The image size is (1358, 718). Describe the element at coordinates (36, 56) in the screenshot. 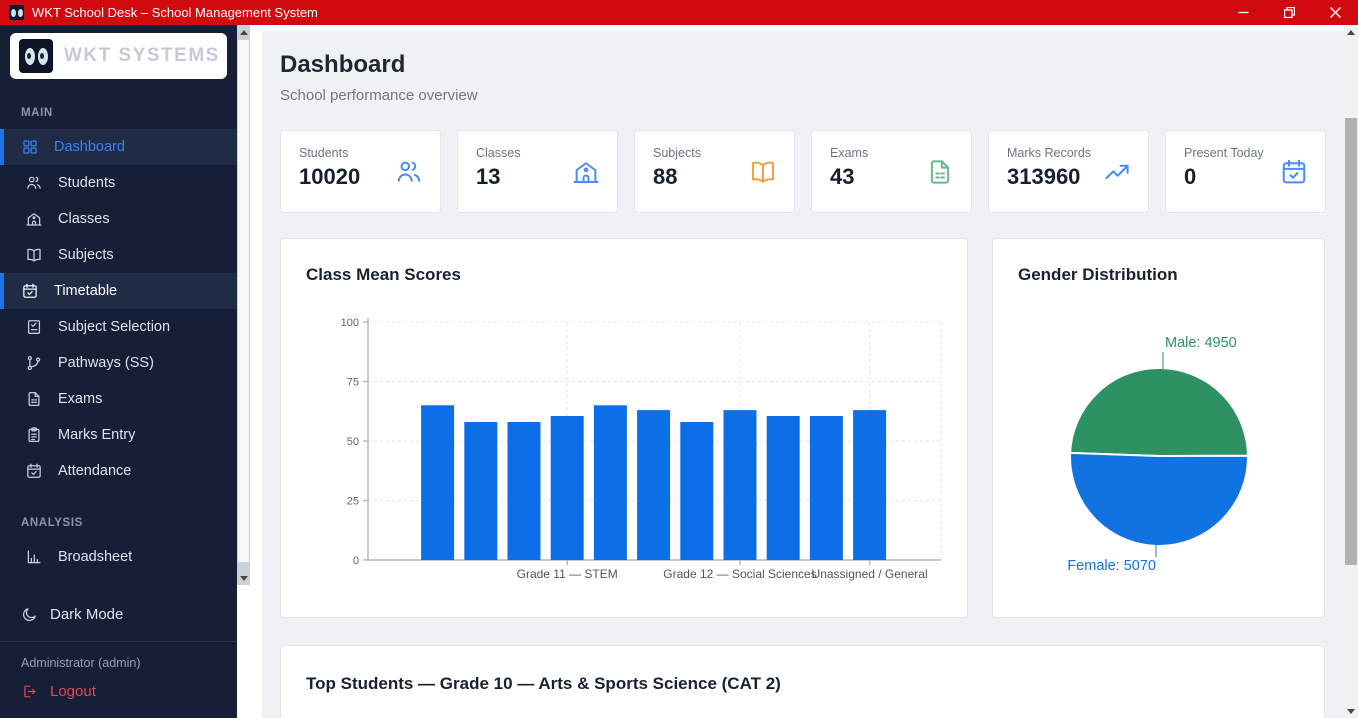

I see `brand-owl-icon` at that location.